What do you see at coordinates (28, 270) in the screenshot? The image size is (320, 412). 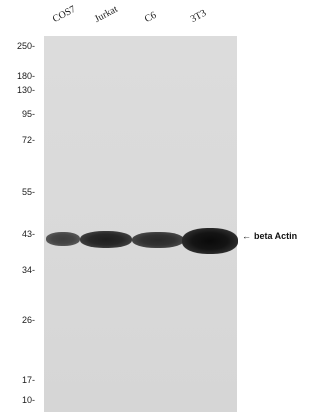 I see `marker-34: 34-` at bounding box center [28, 270].